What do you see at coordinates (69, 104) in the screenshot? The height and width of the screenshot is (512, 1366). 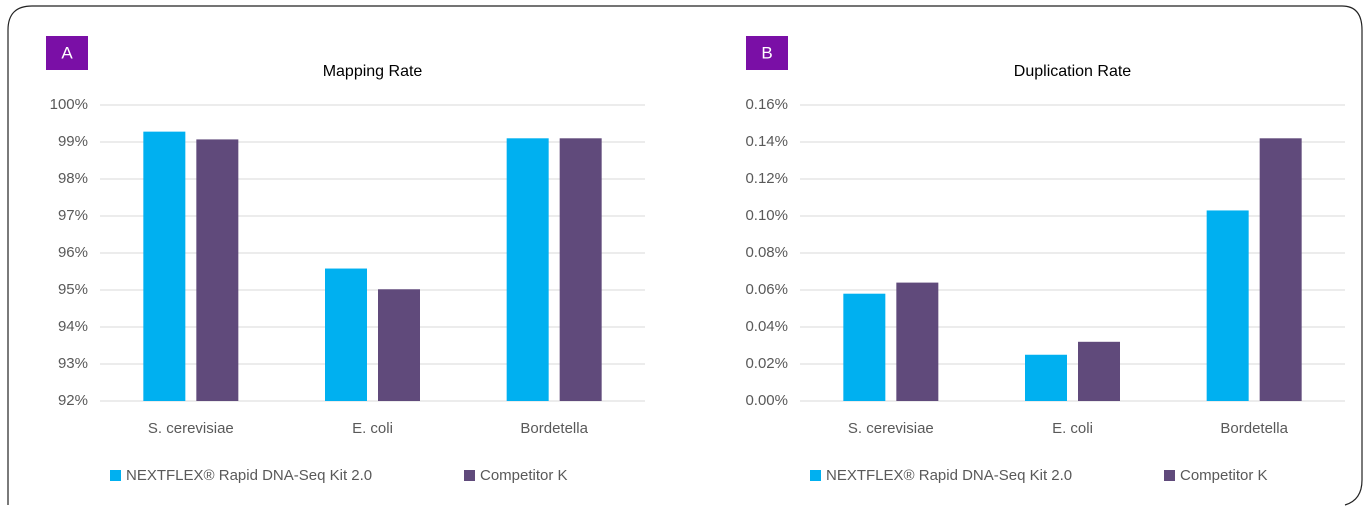 I see `y-tick-label: 100%` at bounding box center [69, 104].